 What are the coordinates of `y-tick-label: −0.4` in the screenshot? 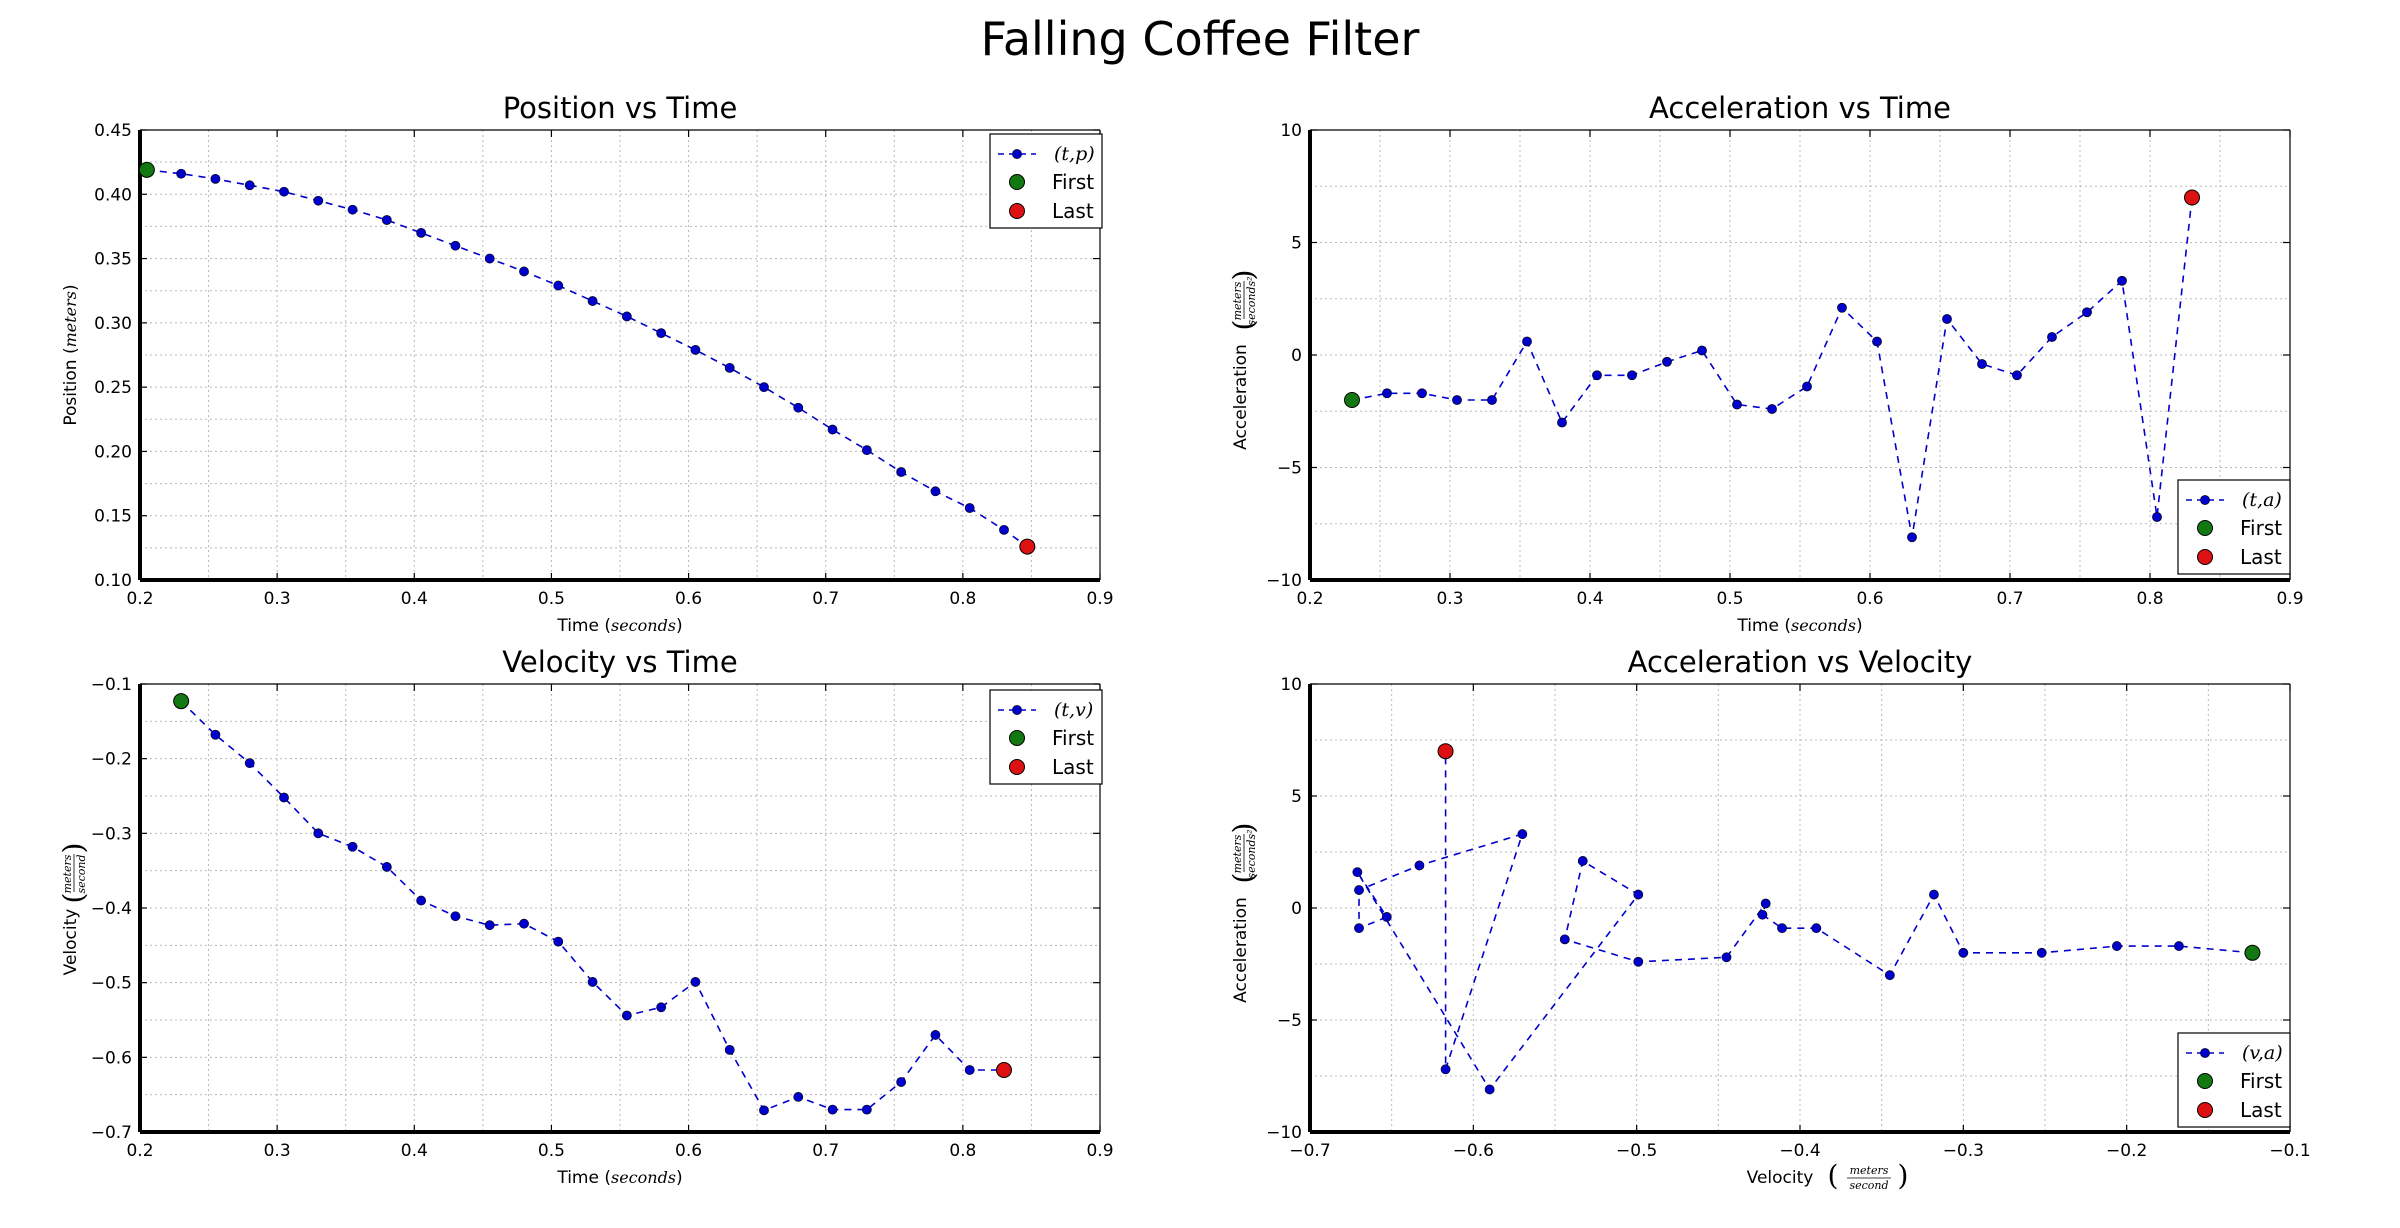 It's located at (111, 909).